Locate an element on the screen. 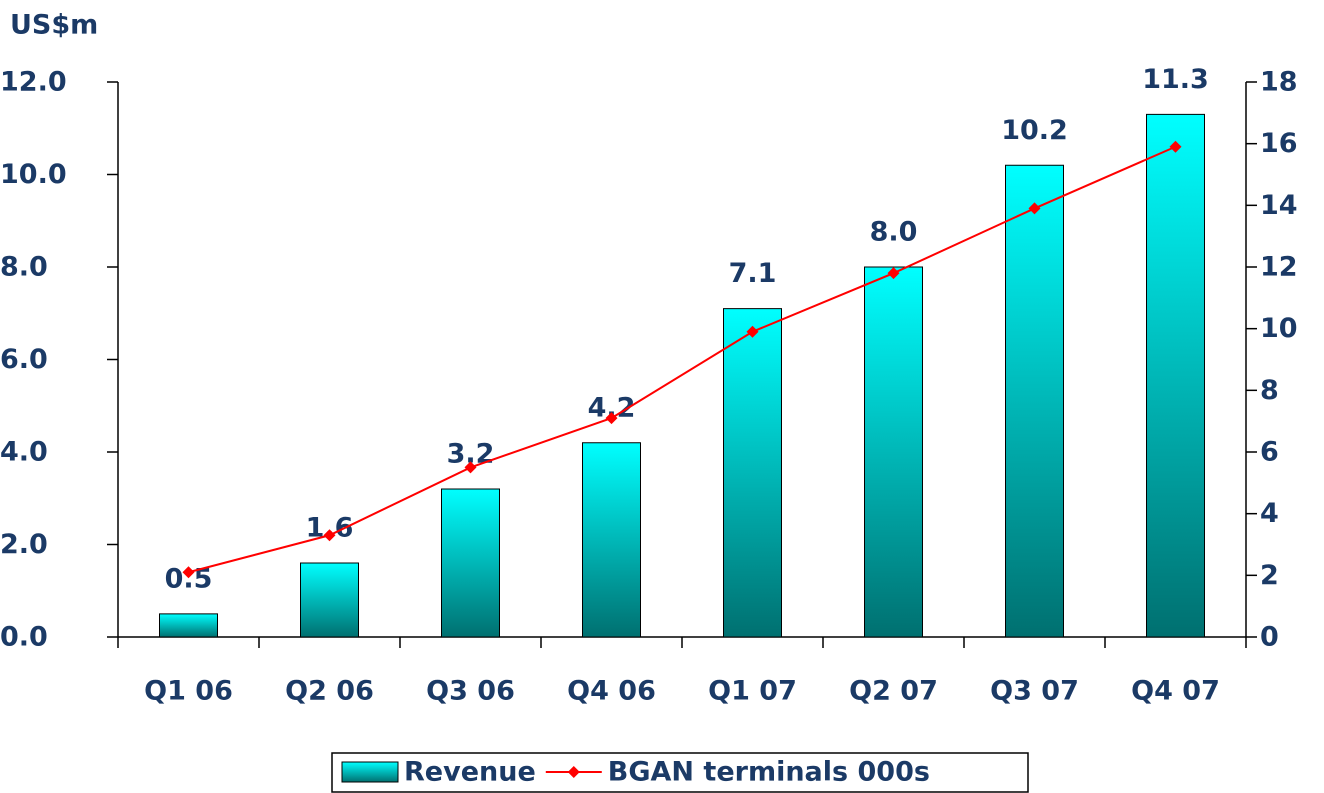 This screenshot has height=793, width=1324. bar-value-label: 7.1 is located at coordinates (753, 273).